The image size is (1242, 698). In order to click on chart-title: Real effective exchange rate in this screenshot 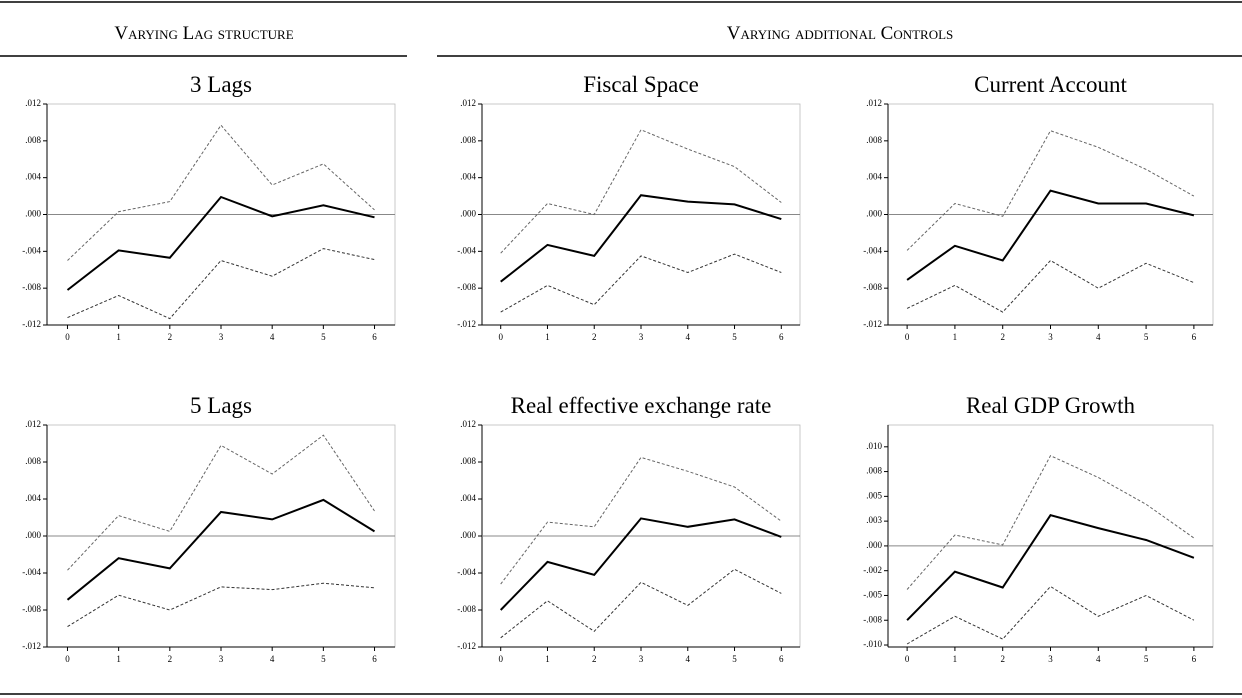, I will do `click(641, 405)`.